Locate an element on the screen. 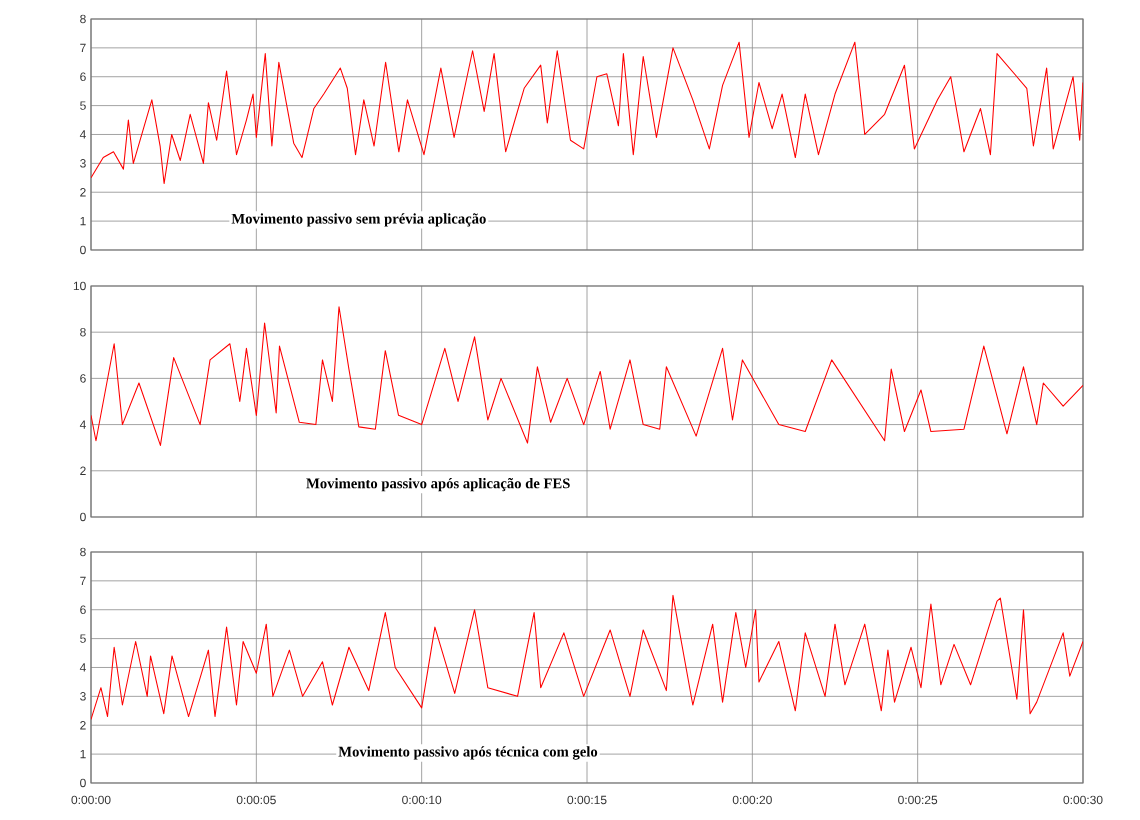 Image resolution: width=1140 pixels, height=820 pixels. x-tick-label: 0:00:15 is located at coordinates (587, 800).